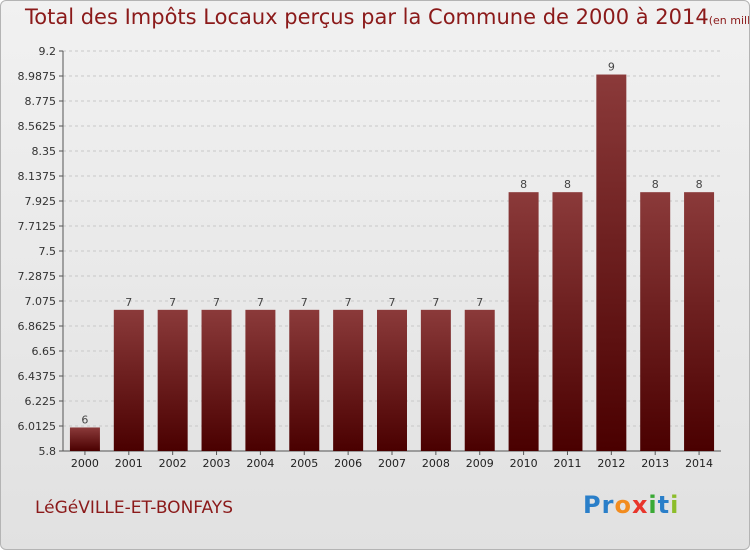 The image size is (750, 550). Describe the element at coordinates (41, 201) in the screenshot. I see `y-tick-label: 7.925` at that location.